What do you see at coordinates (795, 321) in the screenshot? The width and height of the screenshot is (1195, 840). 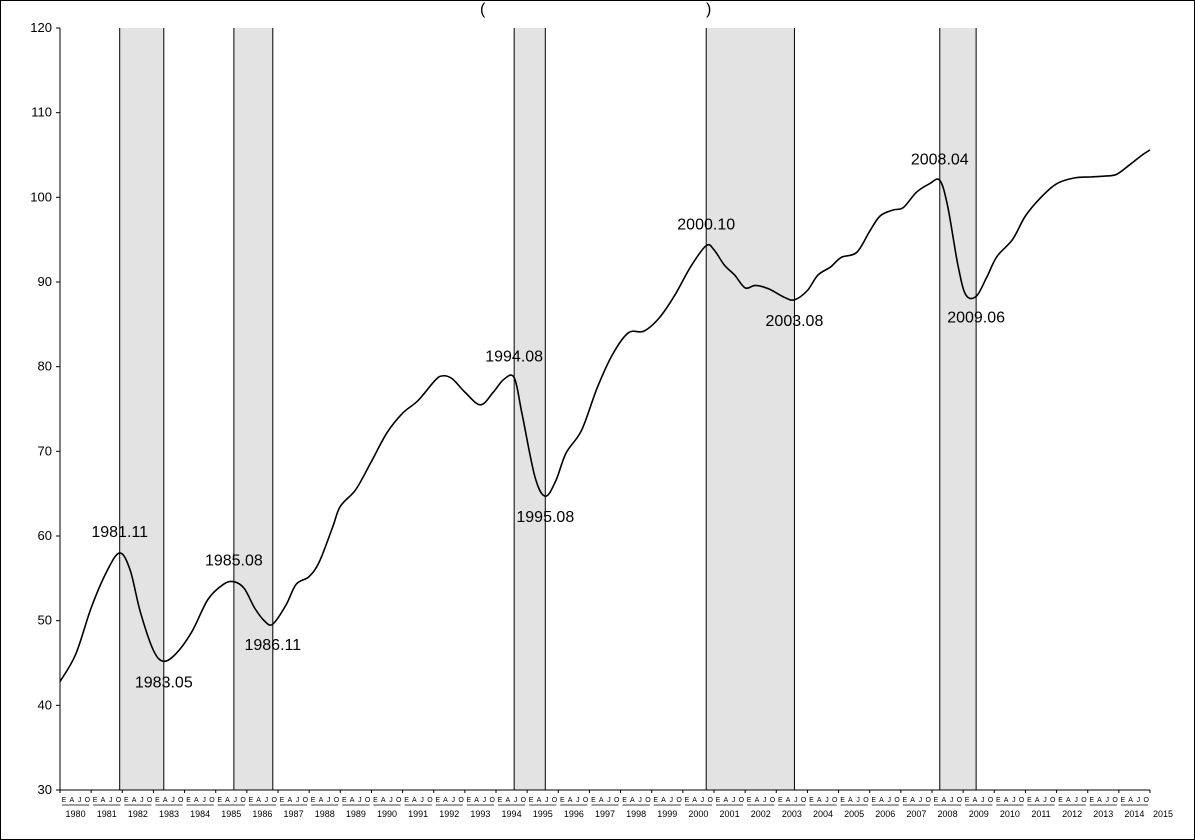 I see `turning-point-label: 2003.08` at bounding box center [795, 321].